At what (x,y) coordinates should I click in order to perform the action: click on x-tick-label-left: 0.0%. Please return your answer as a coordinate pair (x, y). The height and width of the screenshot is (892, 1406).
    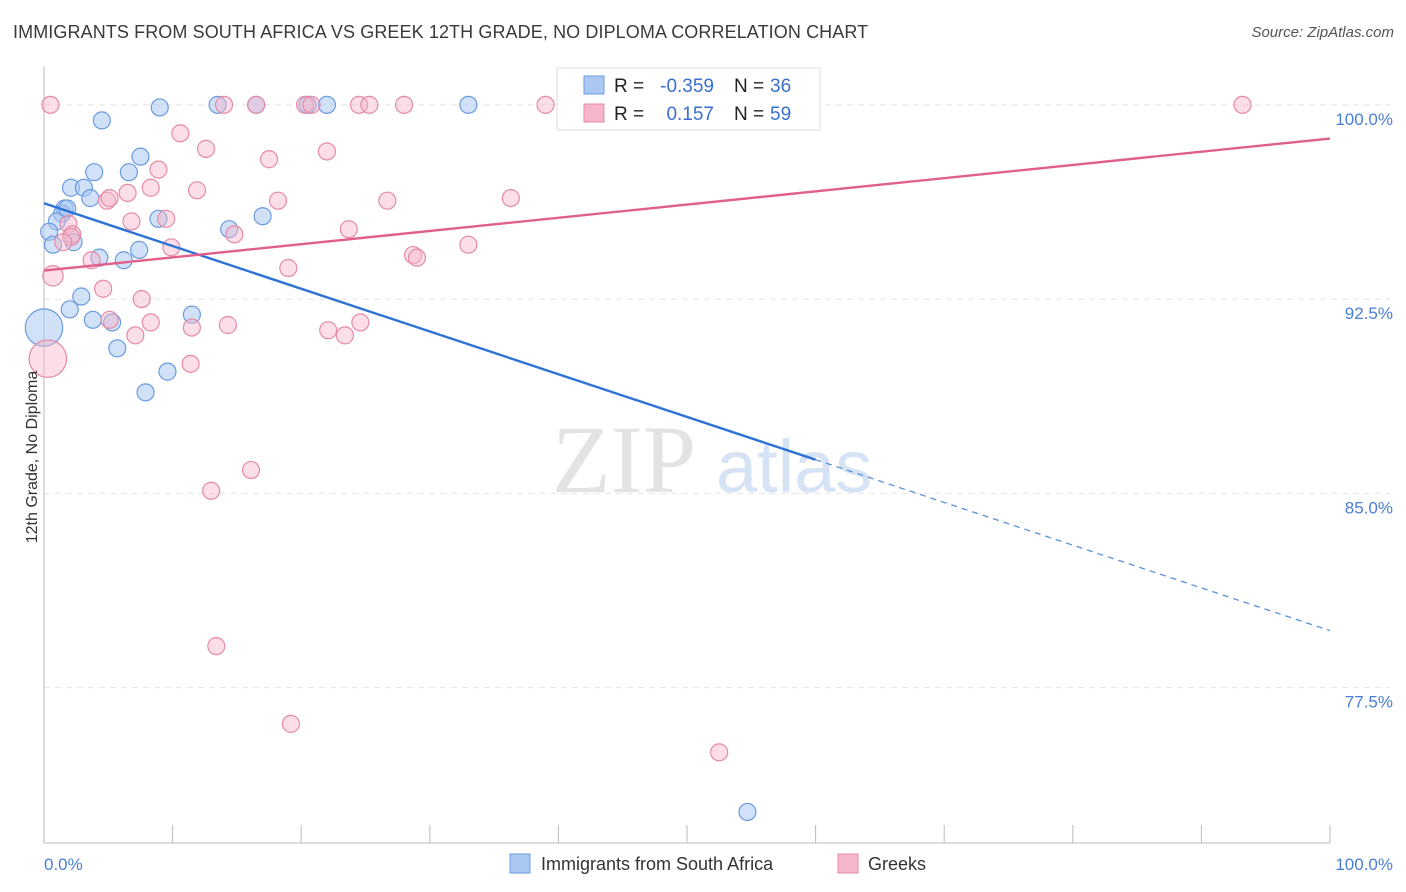
    Looking at the image, I should click on (63, 864).